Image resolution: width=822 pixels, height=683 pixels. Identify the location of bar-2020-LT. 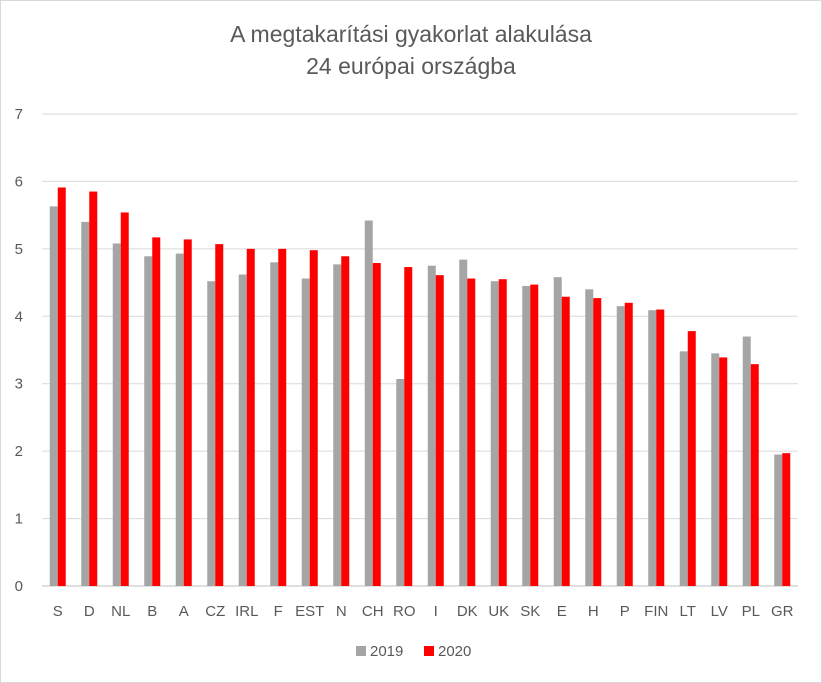
(691, 458).